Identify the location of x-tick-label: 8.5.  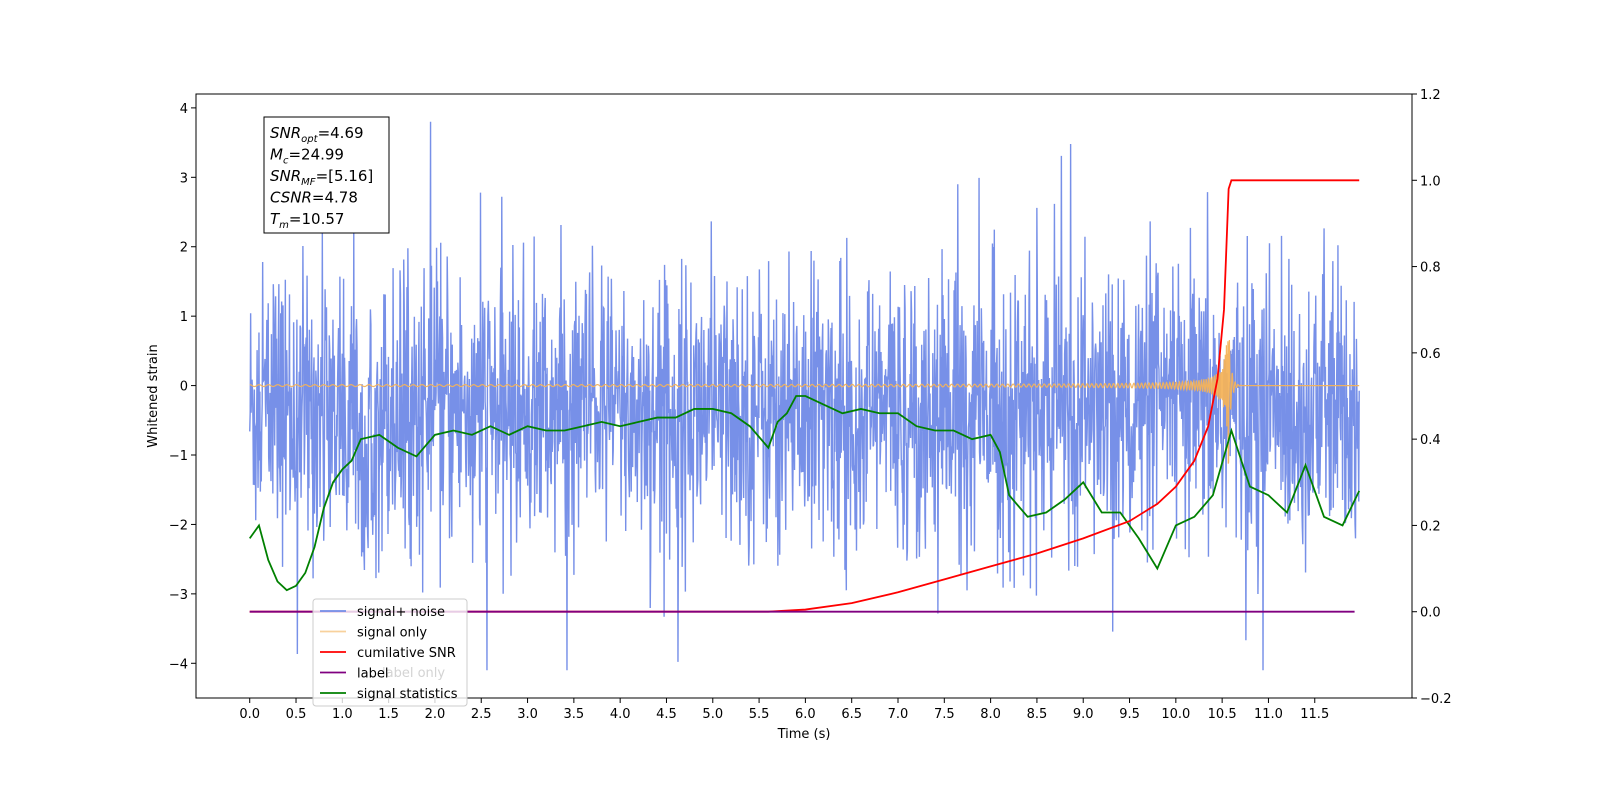
(1037, 714).